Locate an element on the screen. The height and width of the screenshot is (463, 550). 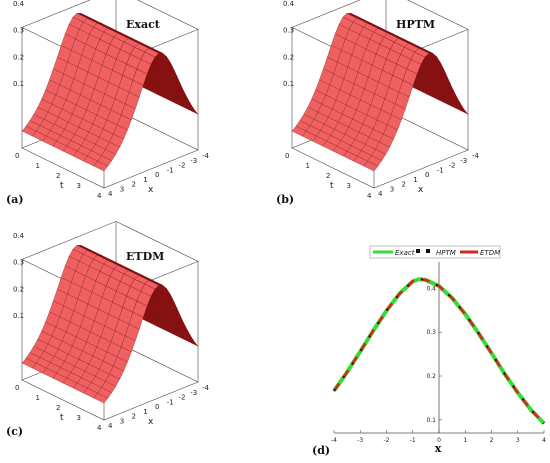
y-tick-labels: 0.1 0.2 0.3 0.4 is located at coordinates (434, 354).